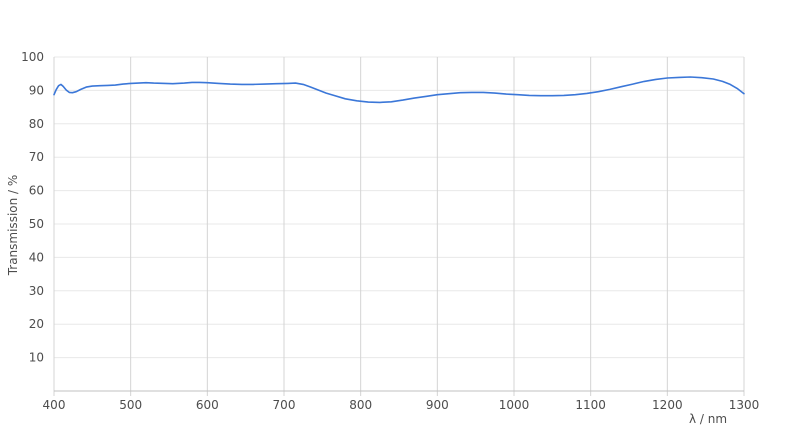  I want to click on x-tick-label: 1100, so click(590, 405).